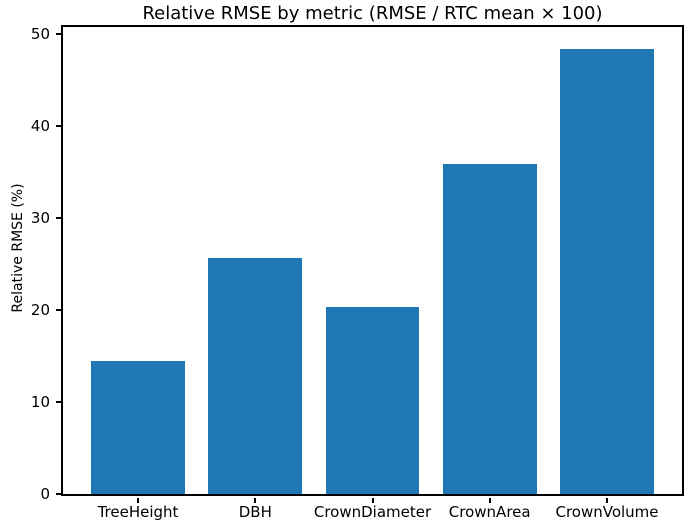 This screenshot has width=693, height=524. I want to click on y-tick-label: 50, so click(40, 34).